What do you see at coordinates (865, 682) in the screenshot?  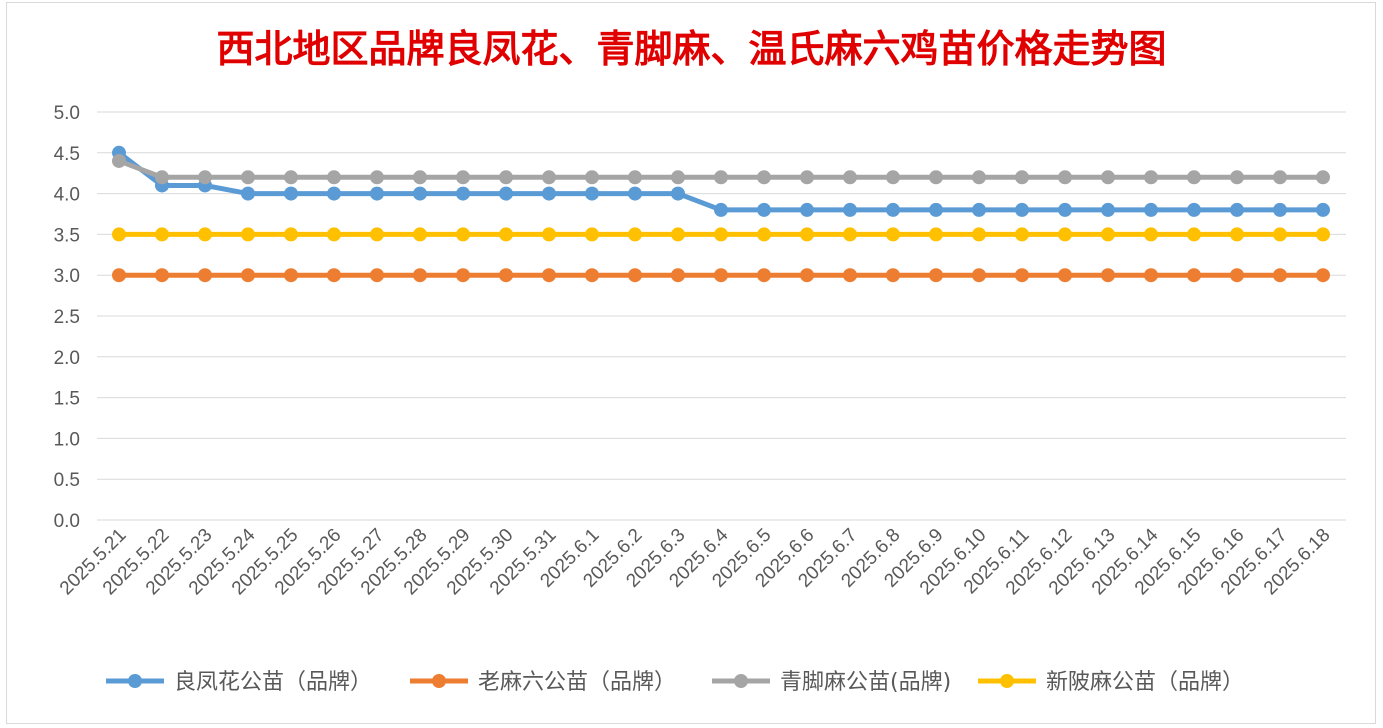 I see `legend-label: 青脚麻公苗(品牌)` at bounding box center [865, 682].